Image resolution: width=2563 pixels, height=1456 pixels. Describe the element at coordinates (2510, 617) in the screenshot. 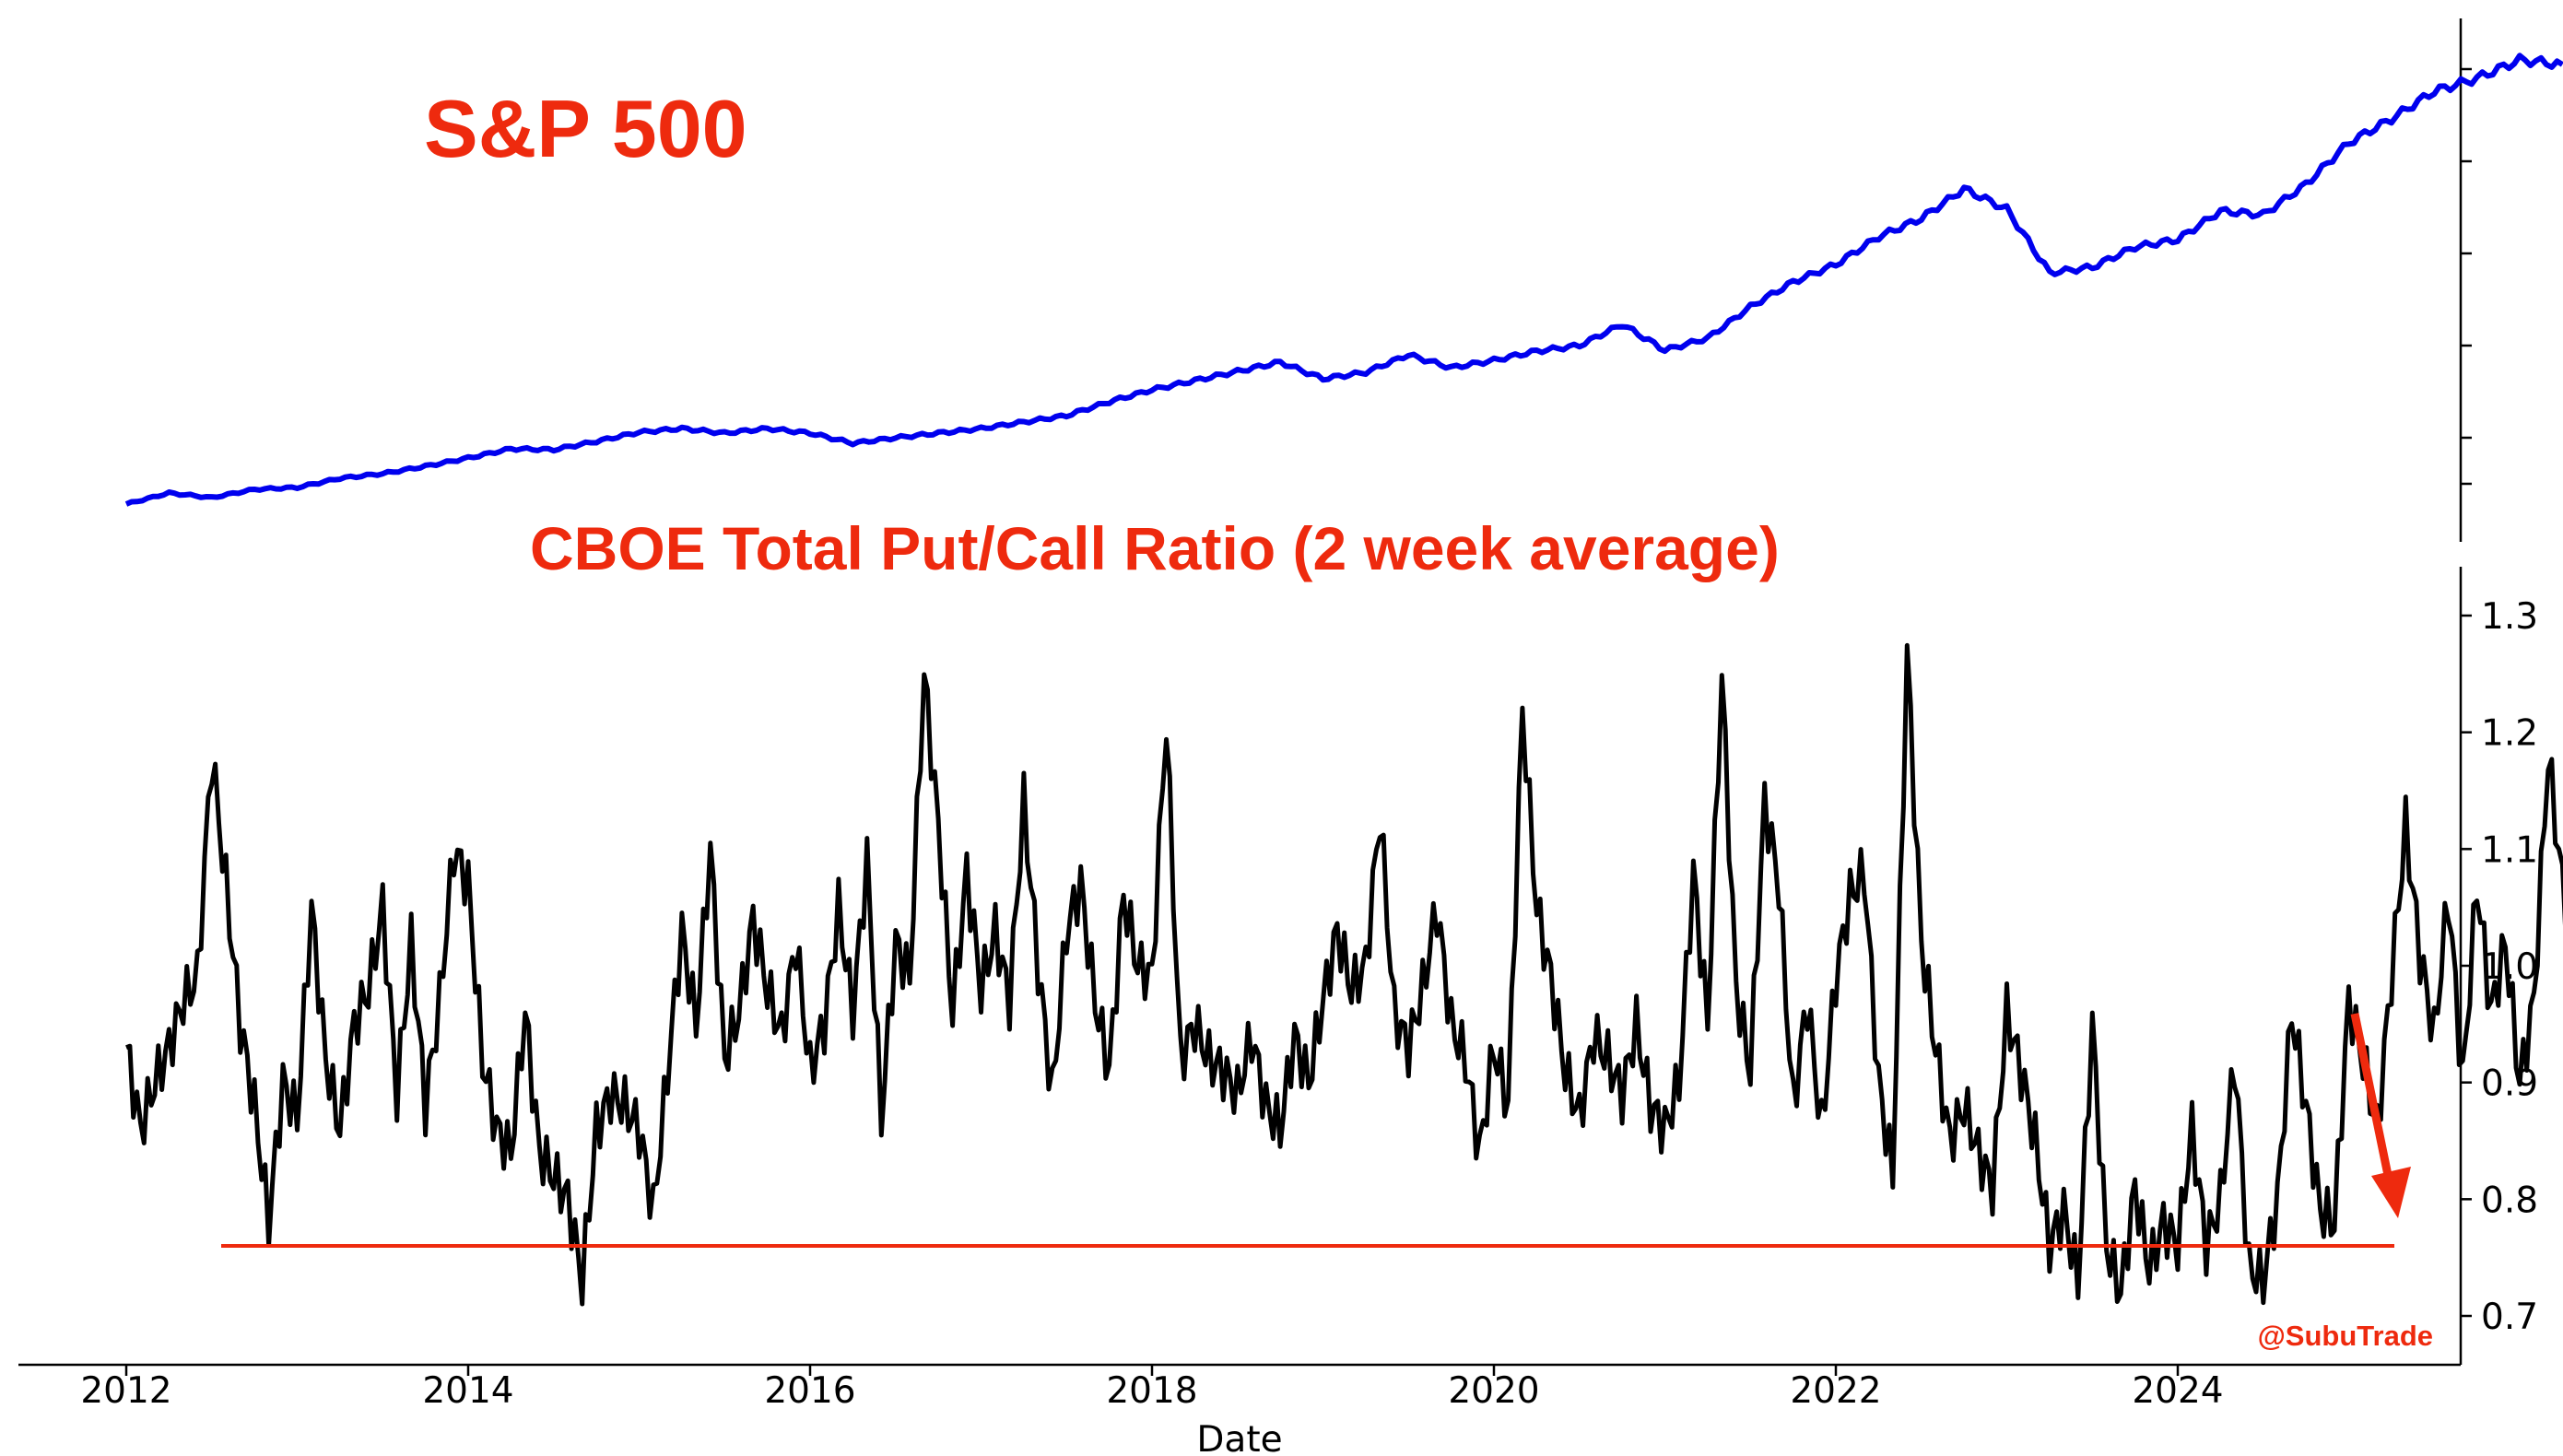

I see `y-tick-label: 1.3` at that location.